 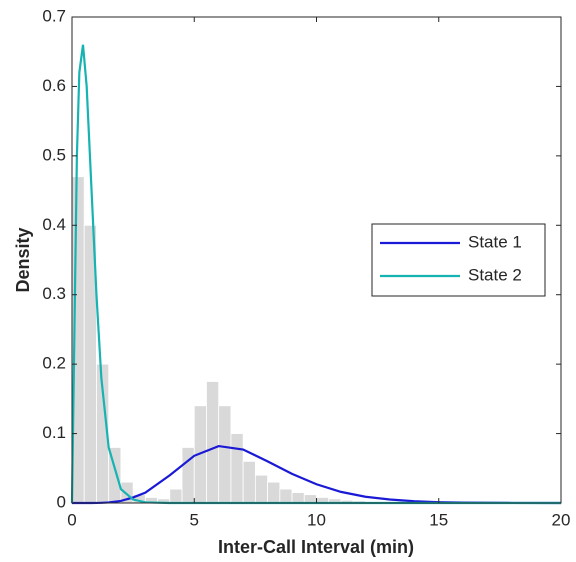 I want to click on x-tick-label: 15, so click(x=438, y=519).